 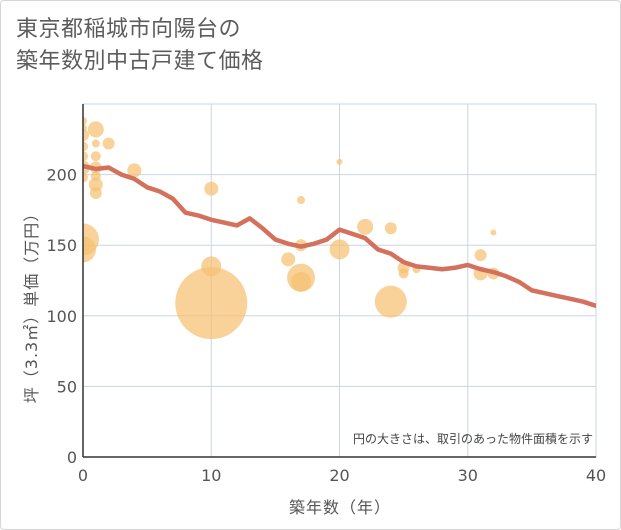 I want to click on y-tick-label: 150, so click(x=61, y=245).